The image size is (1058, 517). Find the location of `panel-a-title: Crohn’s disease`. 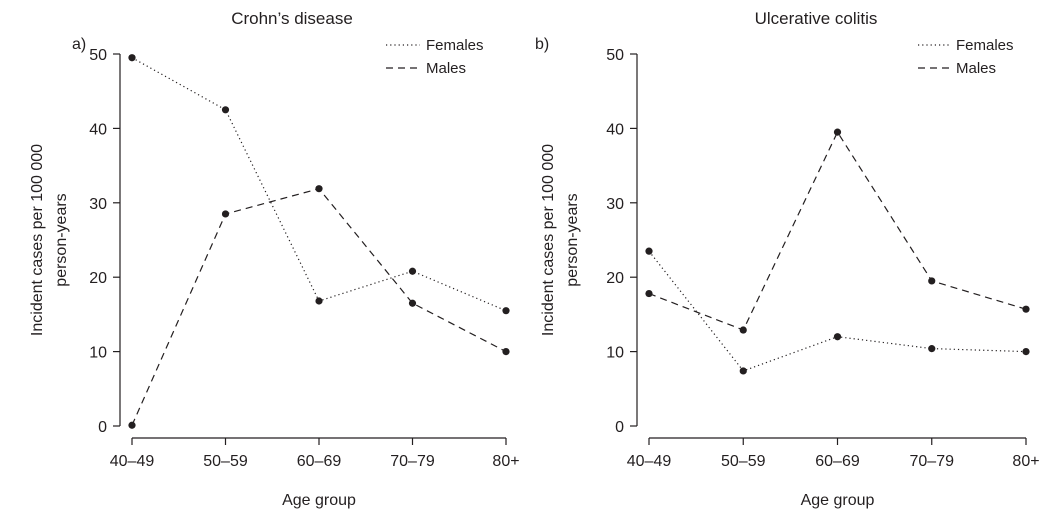

panel-a-title: Crohn’s disease is located at coordinates (292, 18).